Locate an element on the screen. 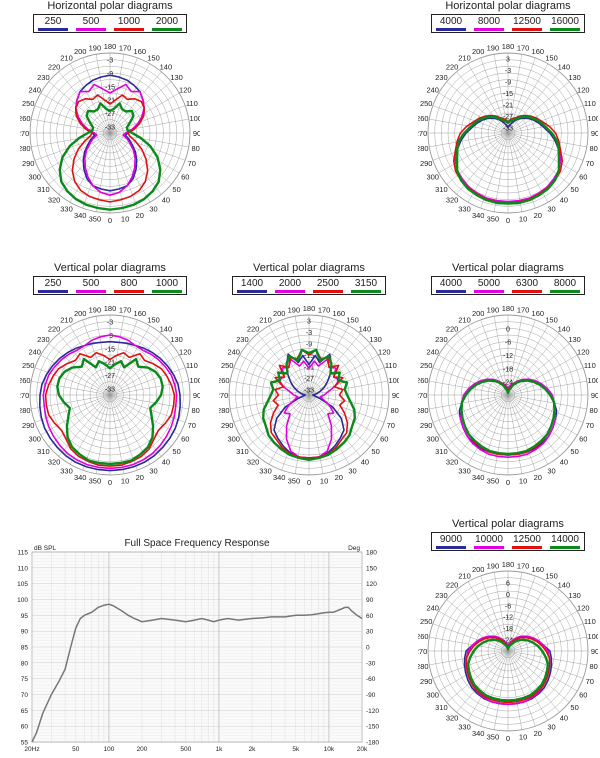 Image resolution: width=600 pixels, height=758 pixels. angle-label: 130 is located at coordinates (574, 595).